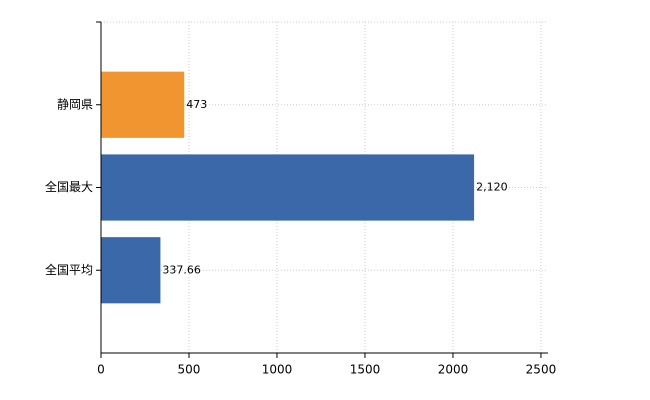 The height and width of the screenshot is (400, 650). Describe the element at coordinates (277, 370) in the screenshot. I see `x-tick-label: 1000` at that location.